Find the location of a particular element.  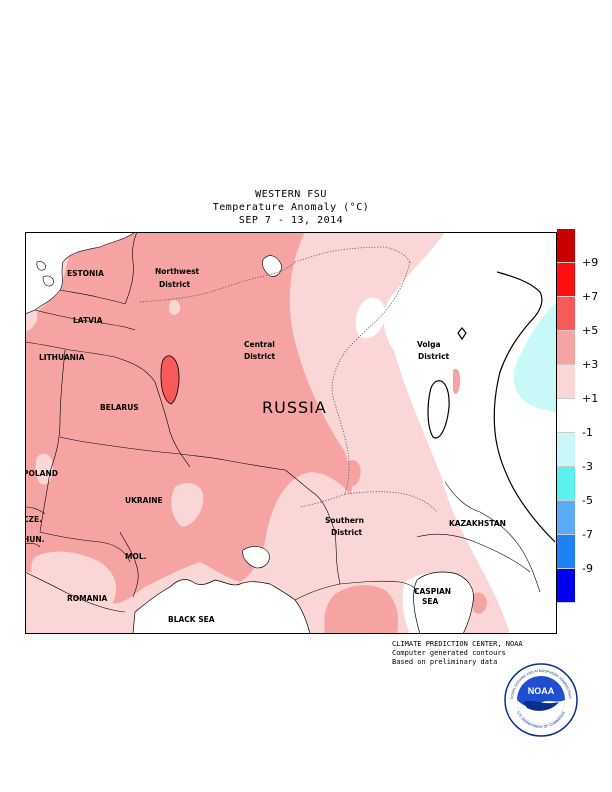

label-russia: RUSSIA is located at coordinates (294, 407).